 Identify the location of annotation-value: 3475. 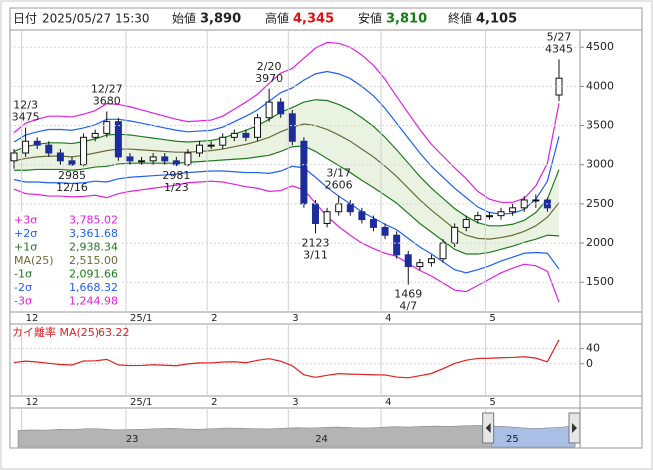
(26, 117).